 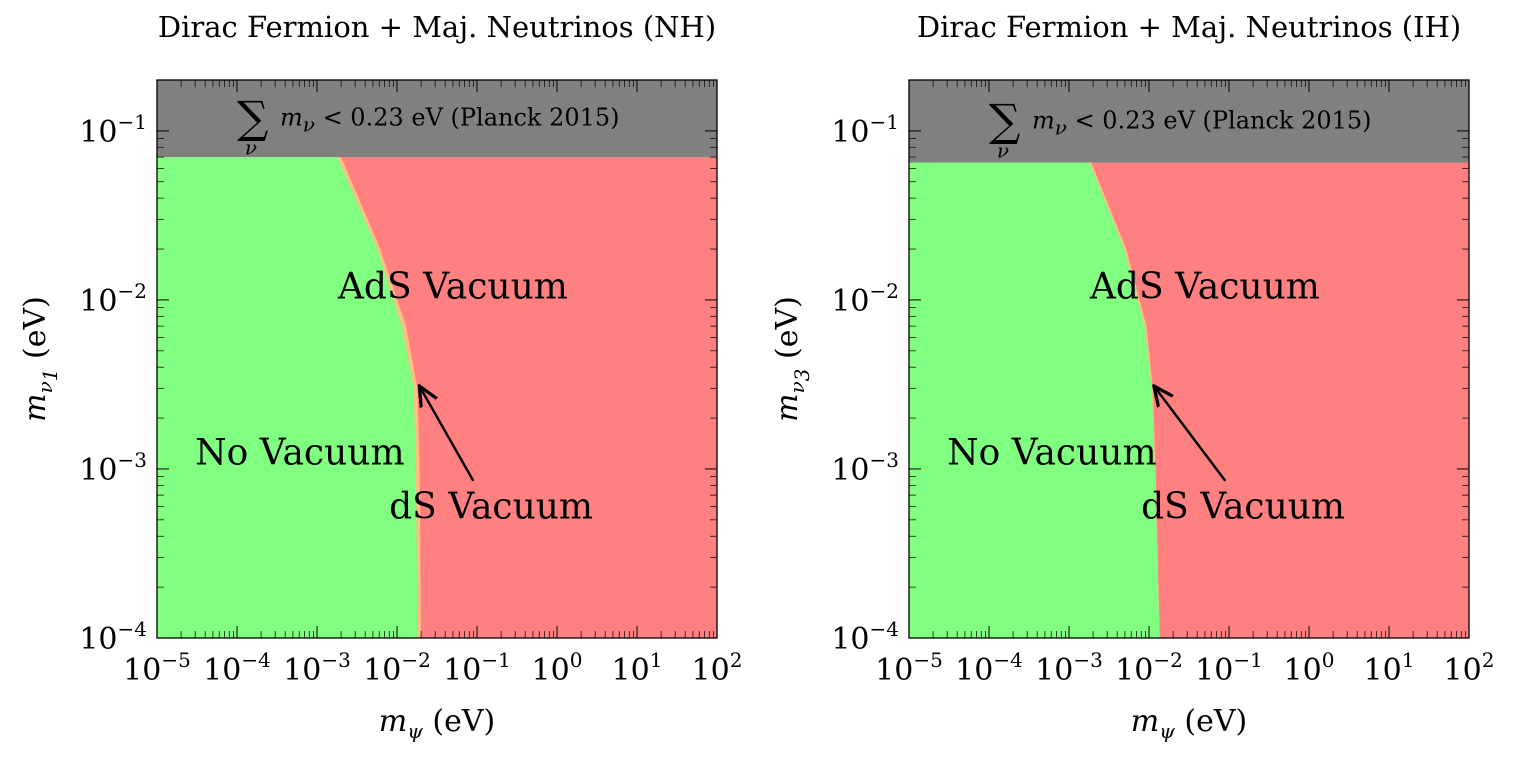 What do you see at coordinates (40, 359) in the screenshot?
I see `y-axis-label: mν1 (eV)` at bounding box center [40, 359].